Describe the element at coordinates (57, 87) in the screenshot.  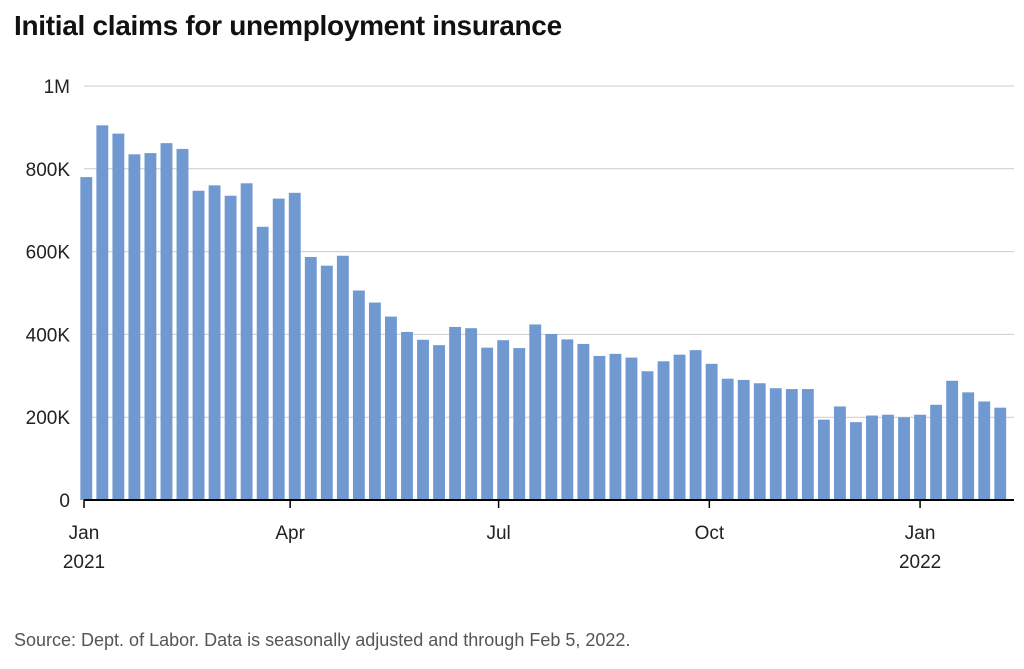
I see `y-tick-label: 1M` at that location.